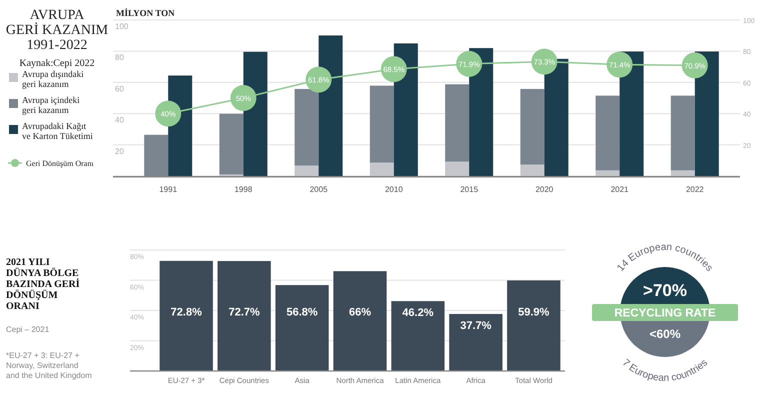  Describe the element at coordinates (51, 105) in the screenshot. I see `legend-label: Avrupa içindeki geri kazanım` at that location.